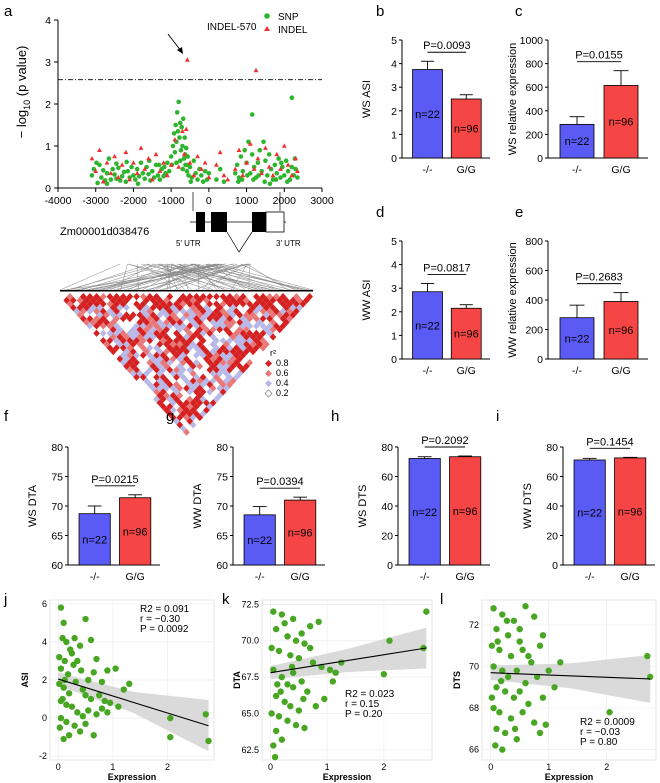 The height and width of the screenshot is (783, 660). I want to click on scatter-k-ylabel: DTA, so click(237, 680).